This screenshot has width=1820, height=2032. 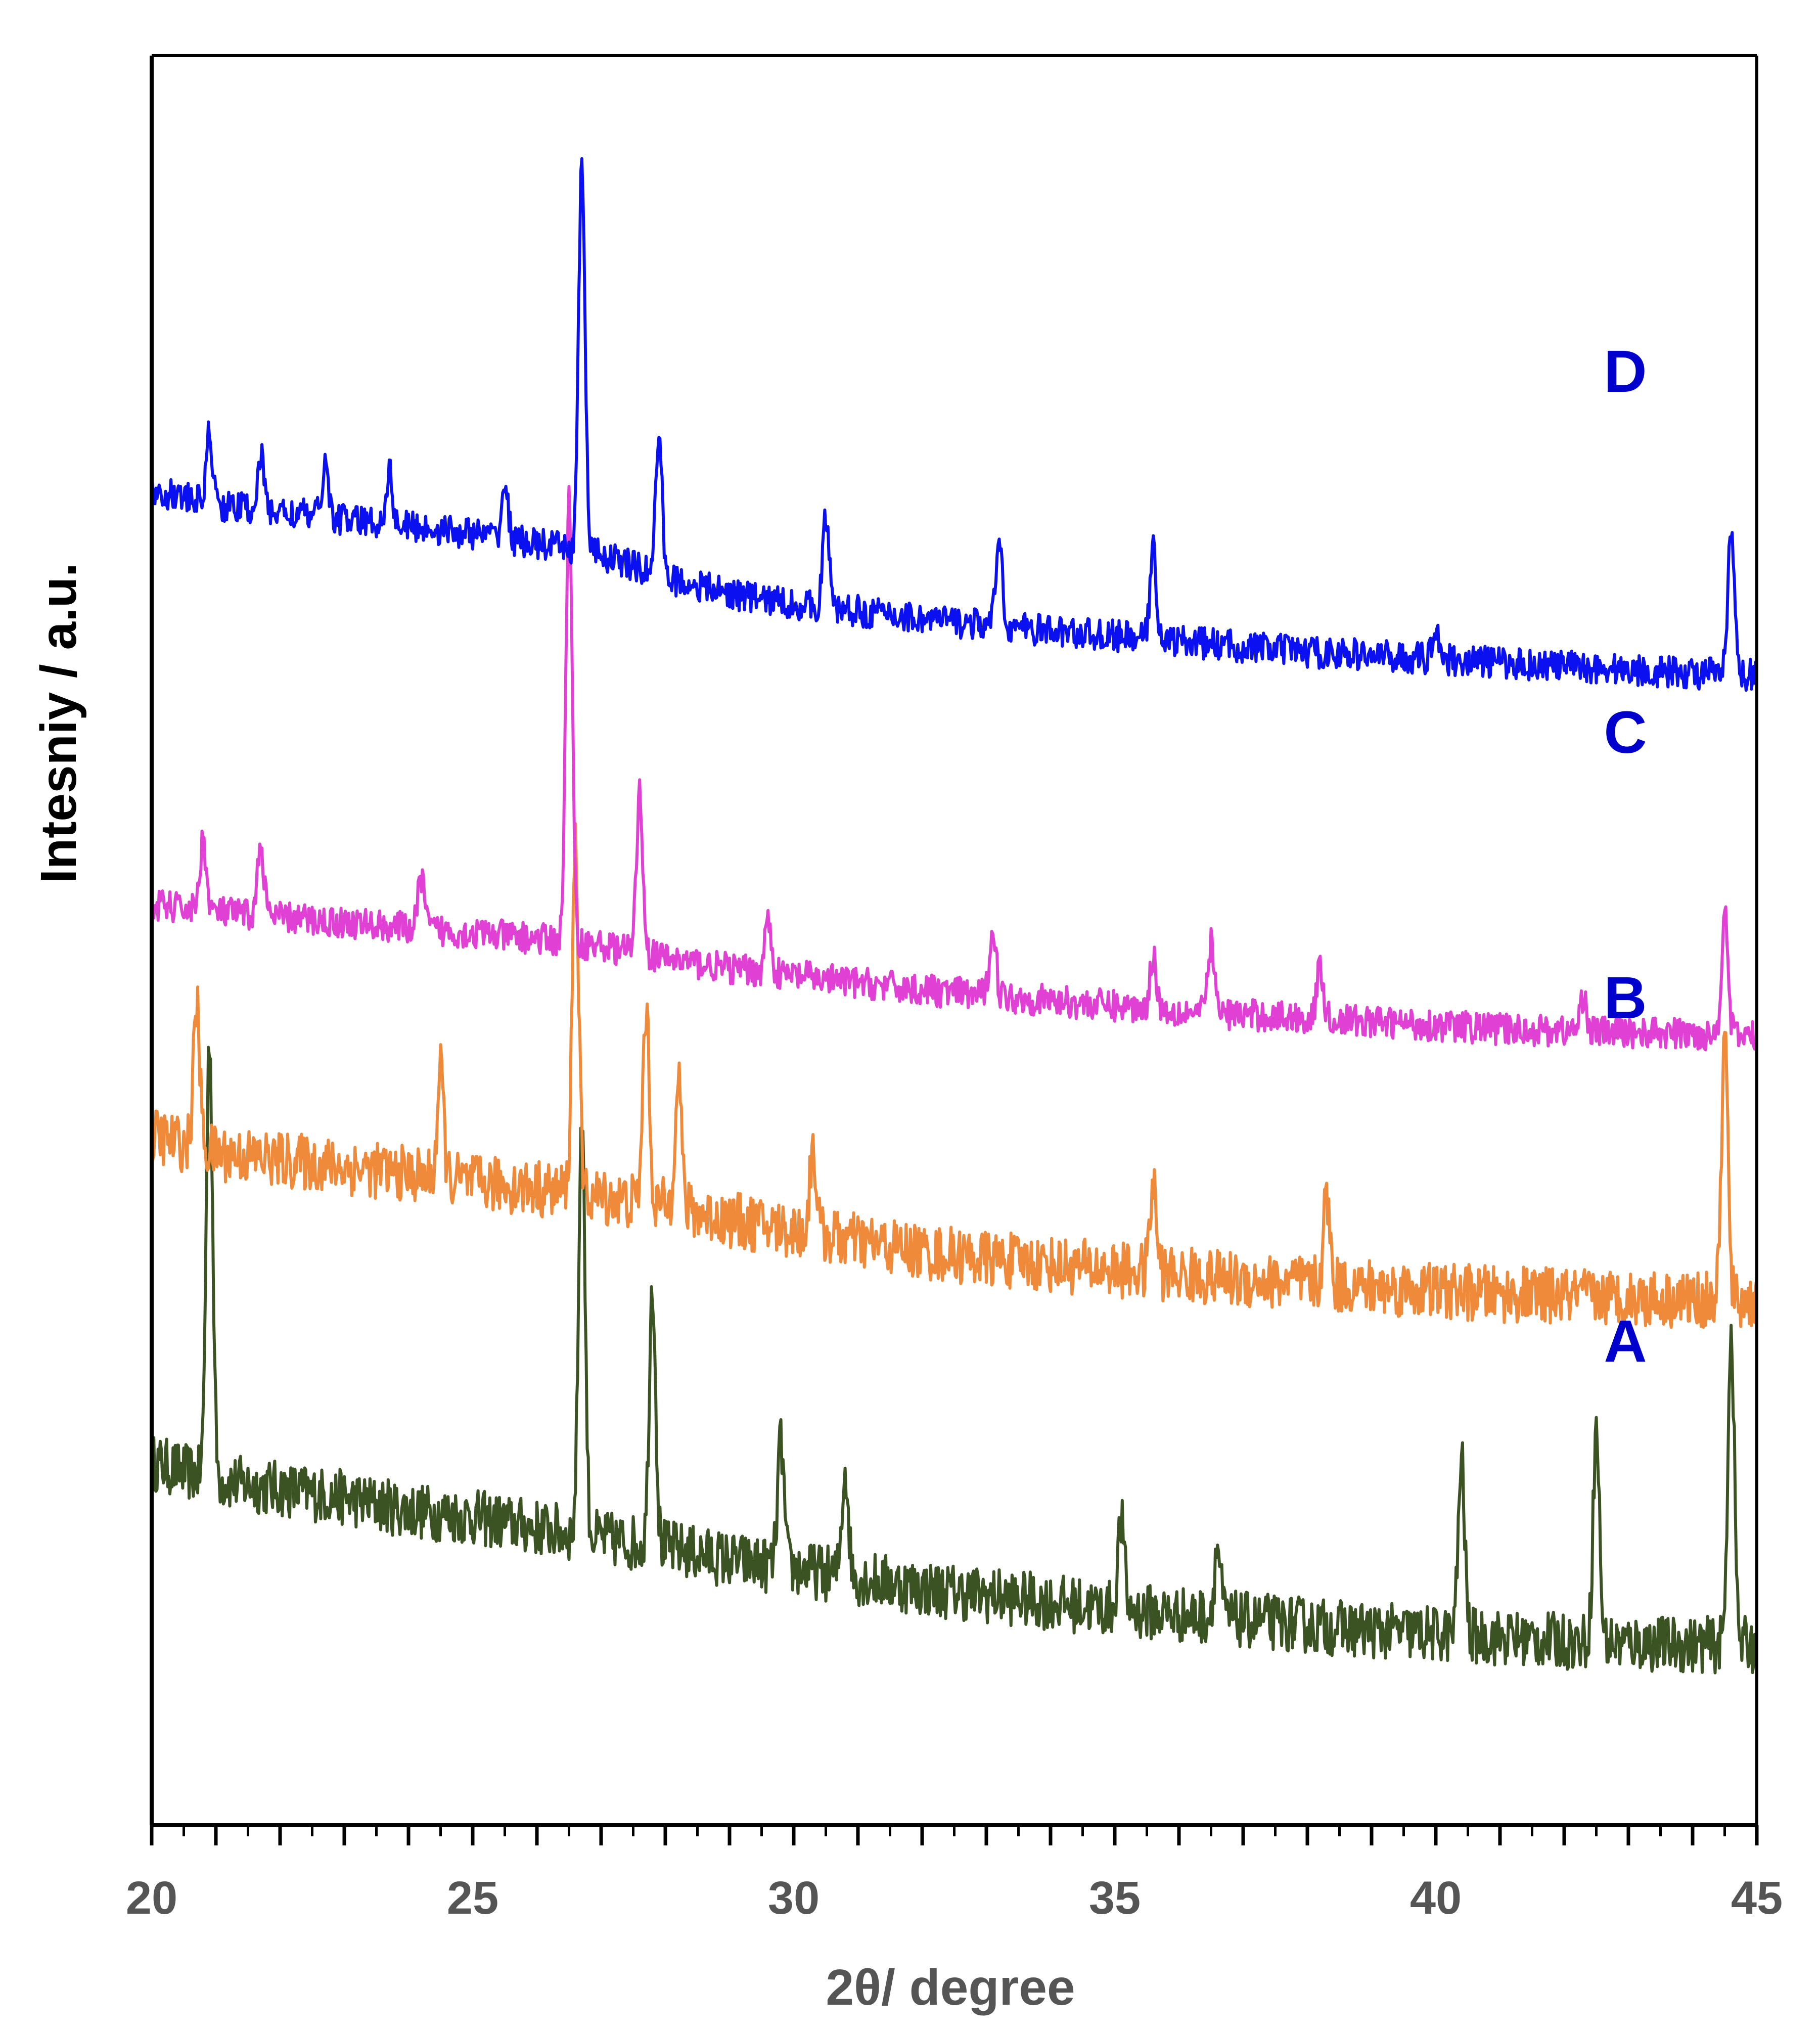 I want to click on x-tick-label: 20, so click(x=151, y=1898).